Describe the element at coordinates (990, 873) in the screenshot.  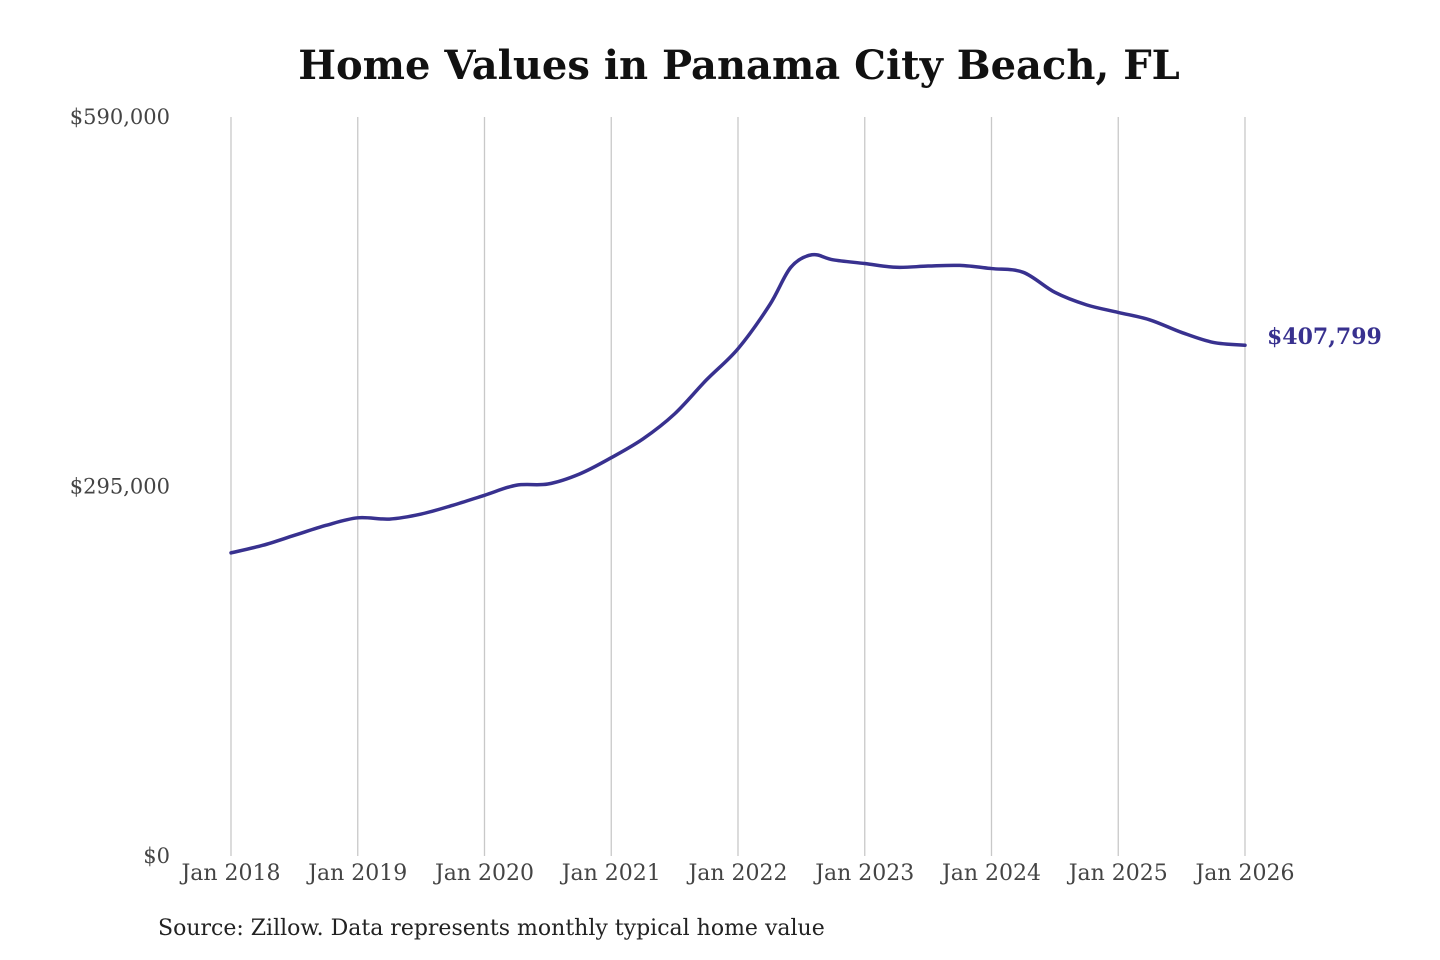
I see `x-tick-label: Jan 2024` at that location.